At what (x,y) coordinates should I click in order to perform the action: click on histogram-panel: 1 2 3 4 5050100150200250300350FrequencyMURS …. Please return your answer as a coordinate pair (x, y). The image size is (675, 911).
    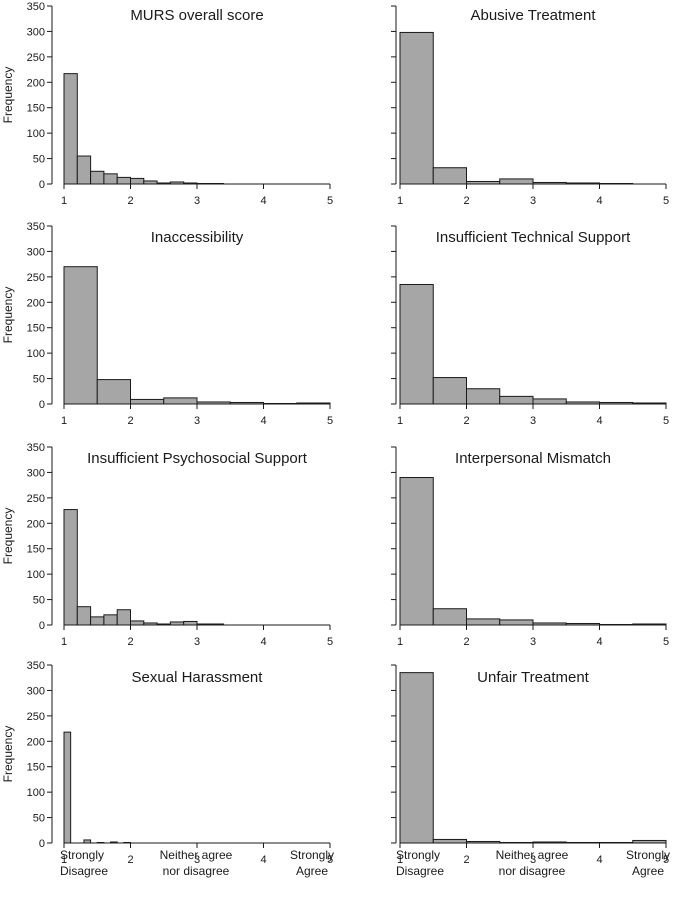
    Looking at the image, I should click on (167, 104).